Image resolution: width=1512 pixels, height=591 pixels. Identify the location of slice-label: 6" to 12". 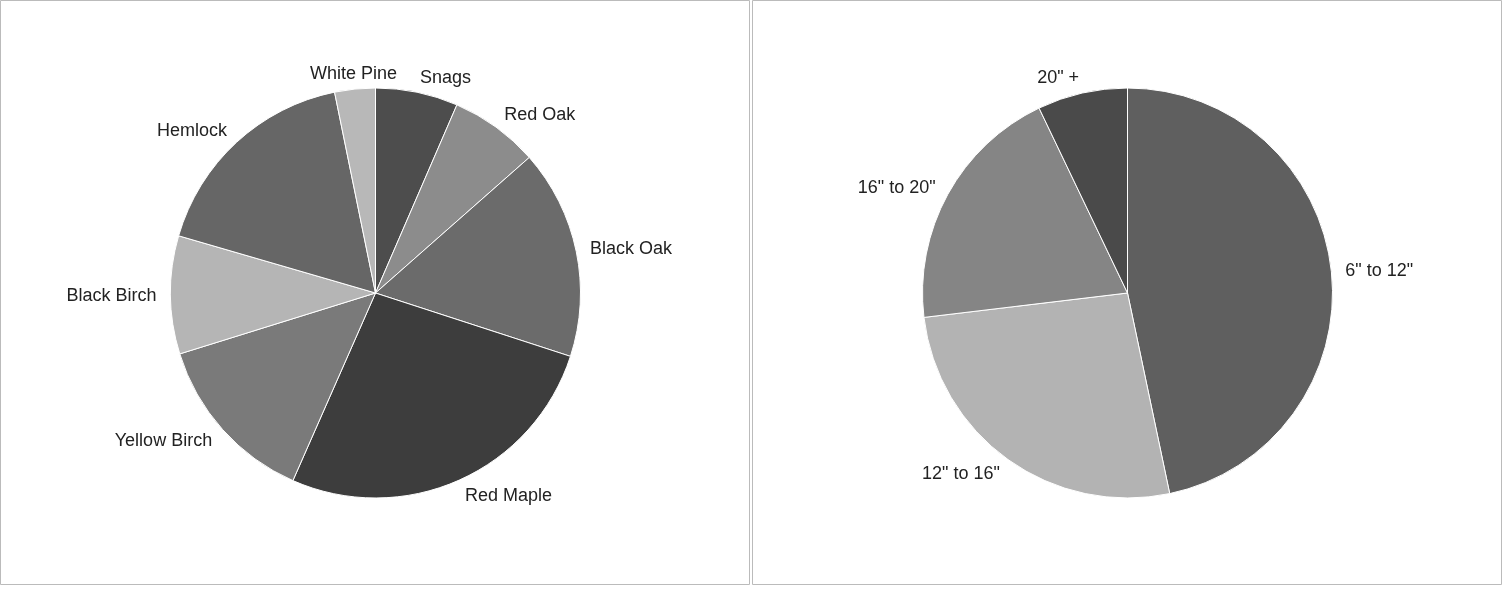
(1379, 270).